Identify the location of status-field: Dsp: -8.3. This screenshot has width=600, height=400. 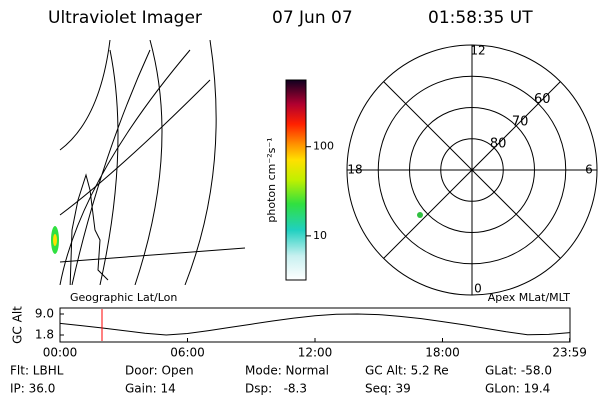
(276, 389).